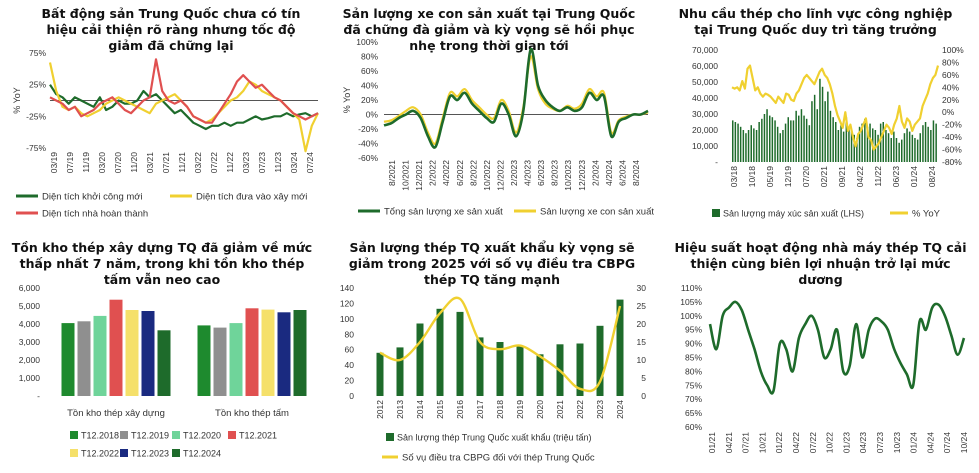  Describe the element at coordinates (846, 443) in the screenshot. I see `x-tick-label: 01/23` at that location.